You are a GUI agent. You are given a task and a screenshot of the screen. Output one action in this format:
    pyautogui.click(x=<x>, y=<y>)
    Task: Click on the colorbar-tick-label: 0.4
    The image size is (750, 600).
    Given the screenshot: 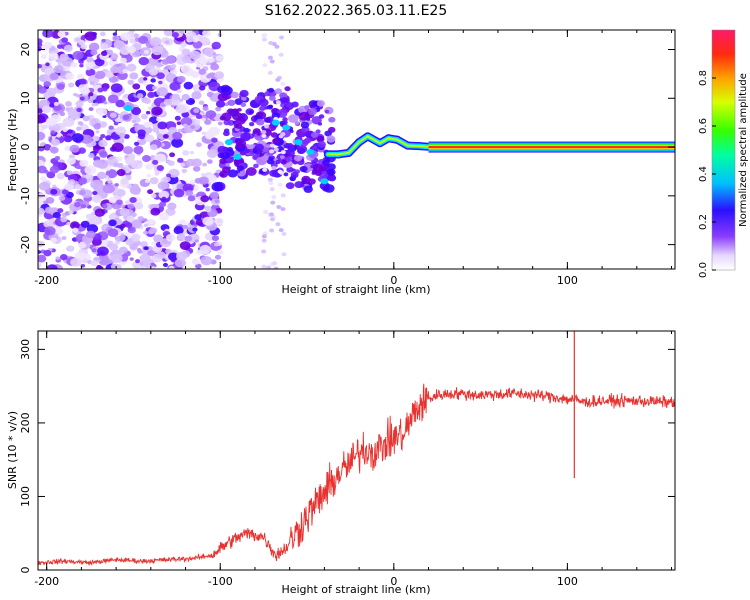 What is the action you would take?
    pyautogui.click(x=703, y=174)
    